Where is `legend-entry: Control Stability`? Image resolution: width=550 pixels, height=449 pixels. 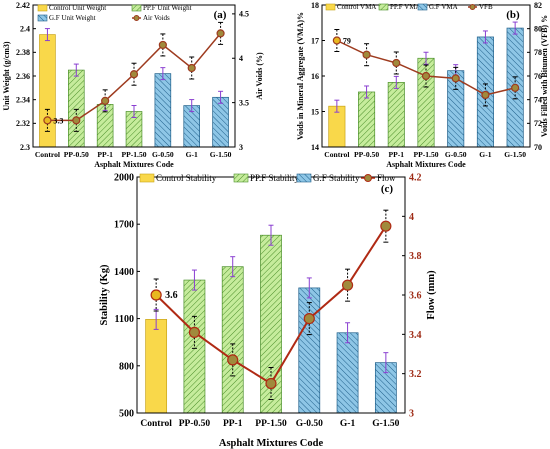
legend-entry: Control Stability is located at coordinates (186, 178).